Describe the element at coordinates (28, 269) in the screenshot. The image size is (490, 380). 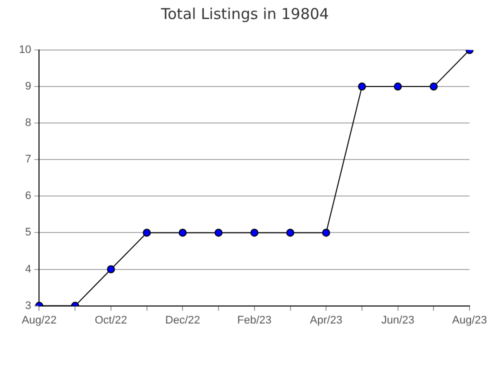
I see `y-tick-label: 4` at that location.